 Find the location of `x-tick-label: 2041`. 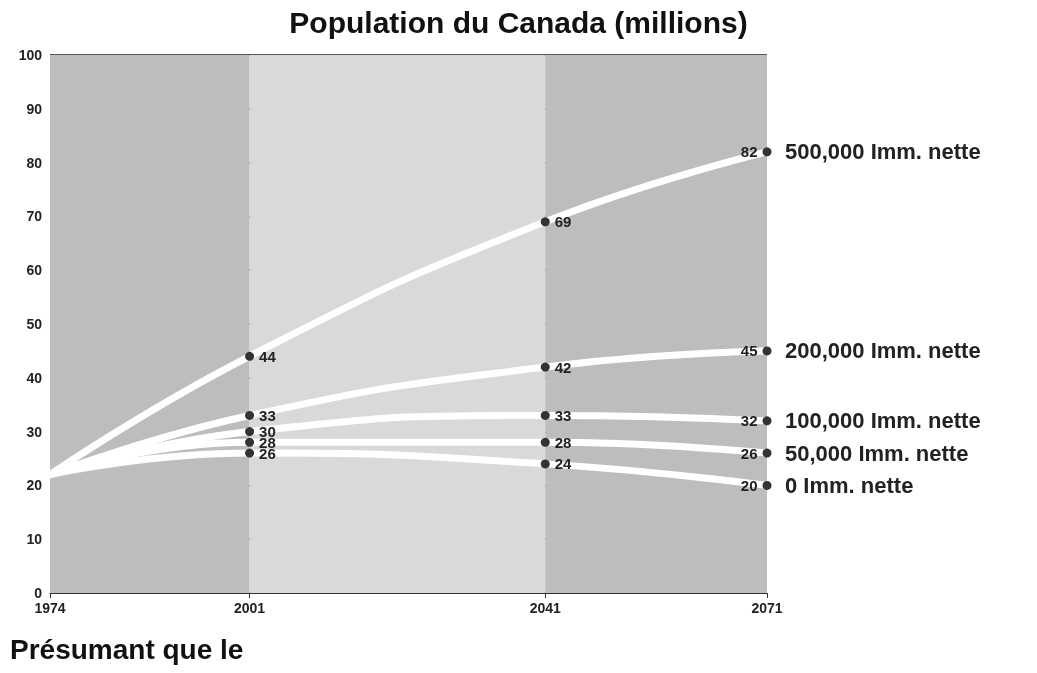

x-tick-label: 2041 is located at coordinates (545, 608).